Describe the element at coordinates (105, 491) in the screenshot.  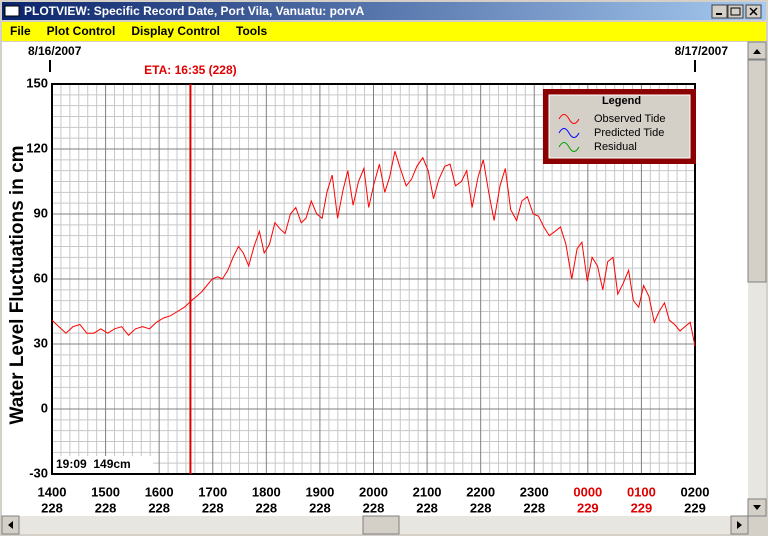
I see `x-tick-label: 1500` at that location.